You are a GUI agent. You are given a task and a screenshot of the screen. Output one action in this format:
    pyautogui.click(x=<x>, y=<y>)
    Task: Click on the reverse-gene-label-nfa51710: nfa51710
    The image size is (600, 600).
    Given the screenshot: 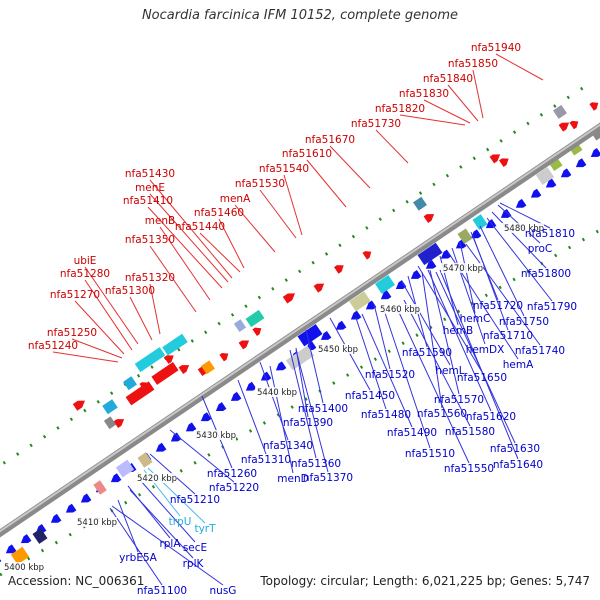 What is the action you would take?
    pyautogui.click(x=508, y=336)
    